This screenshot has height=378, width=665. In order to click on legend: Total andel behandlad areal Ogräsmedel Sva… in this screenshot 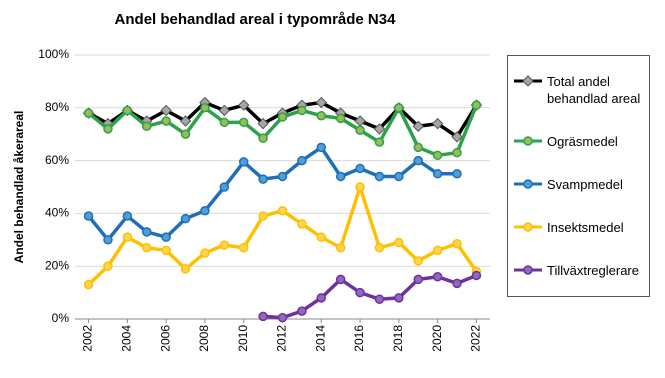, I will do `click(578, 176)`.